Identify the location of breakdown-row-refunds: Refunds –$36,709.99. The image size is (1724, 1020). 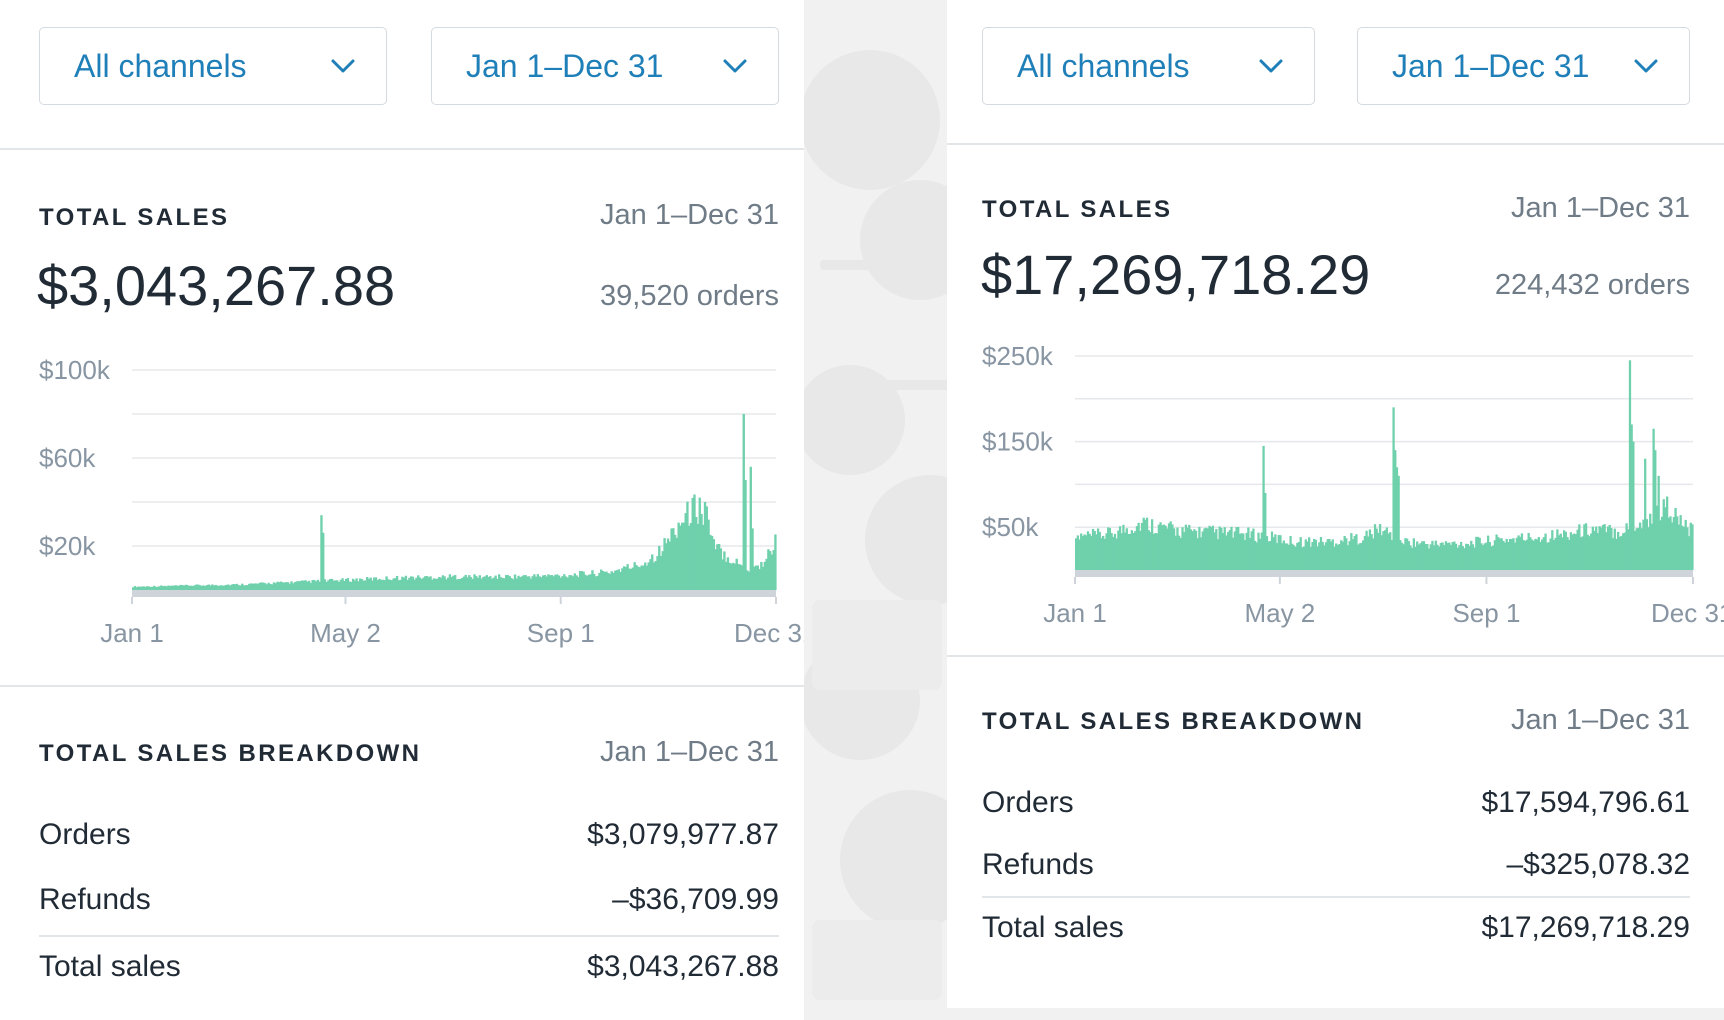
(409, 900).